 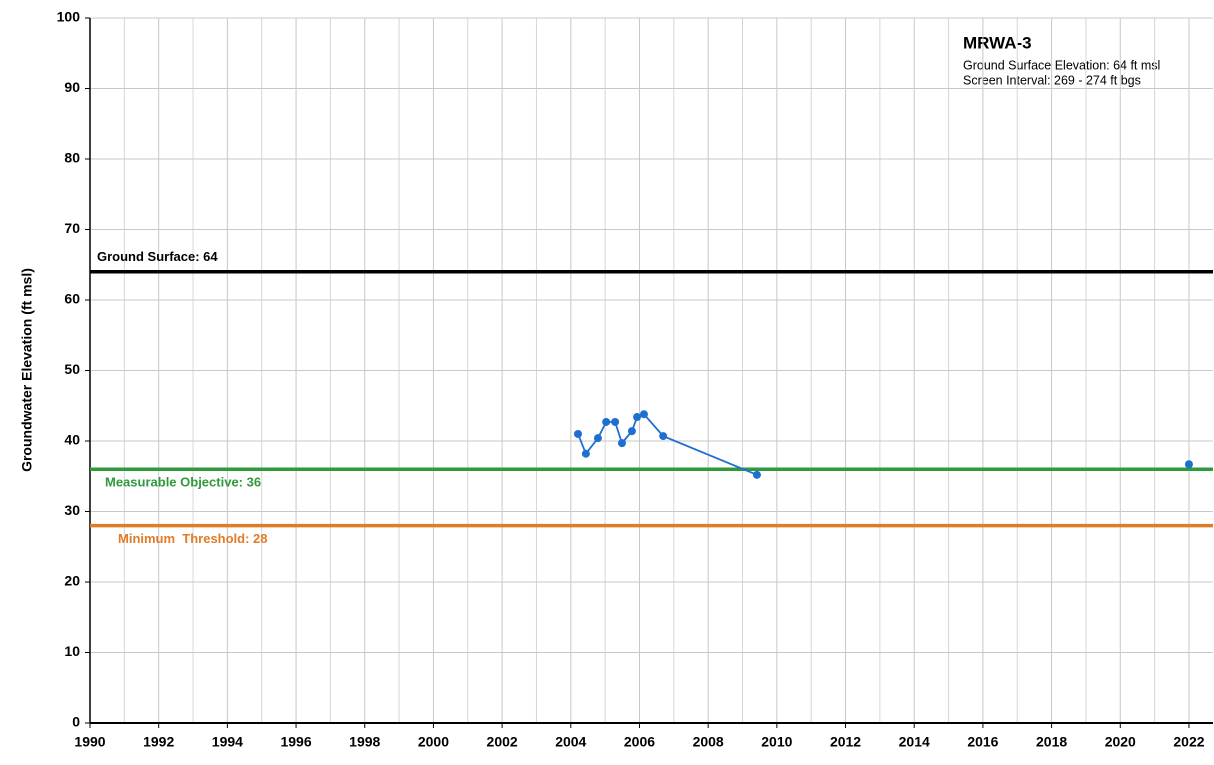 I want to click on x-tick-label: 1992, so click(x=158, y=742).